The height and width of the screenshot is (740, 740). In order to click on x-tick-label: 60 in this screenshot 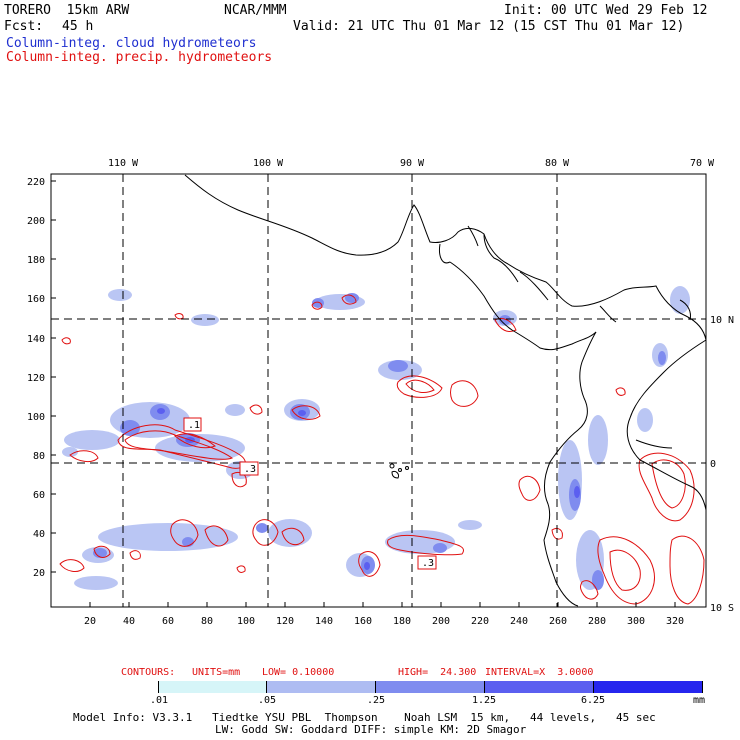, I will do `click(168, 621)`.